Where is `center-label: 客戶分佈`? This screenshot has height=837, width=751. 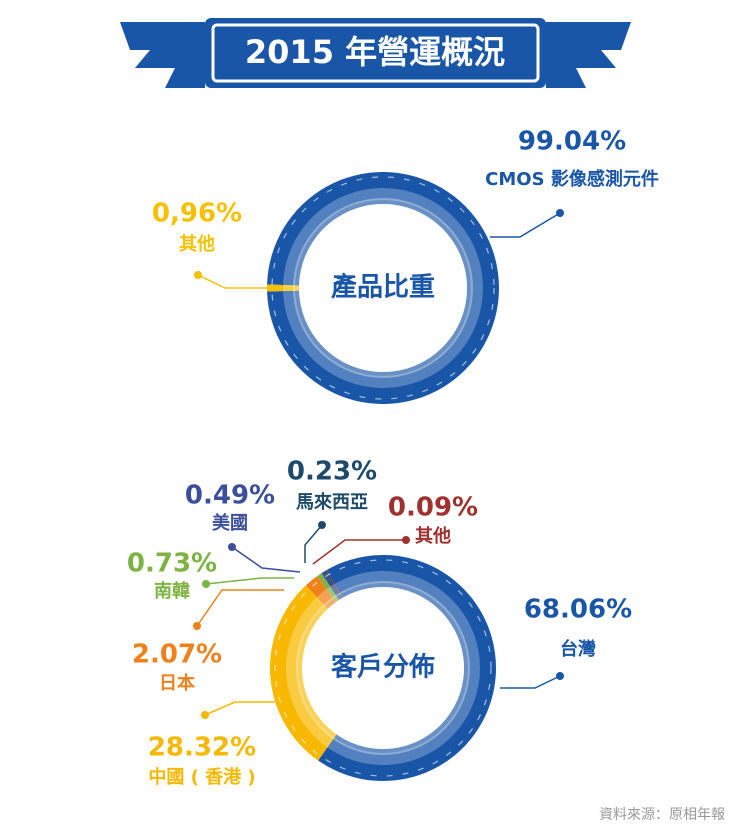
center-label: 客戶分佈 is located at coordinates (383, 667).